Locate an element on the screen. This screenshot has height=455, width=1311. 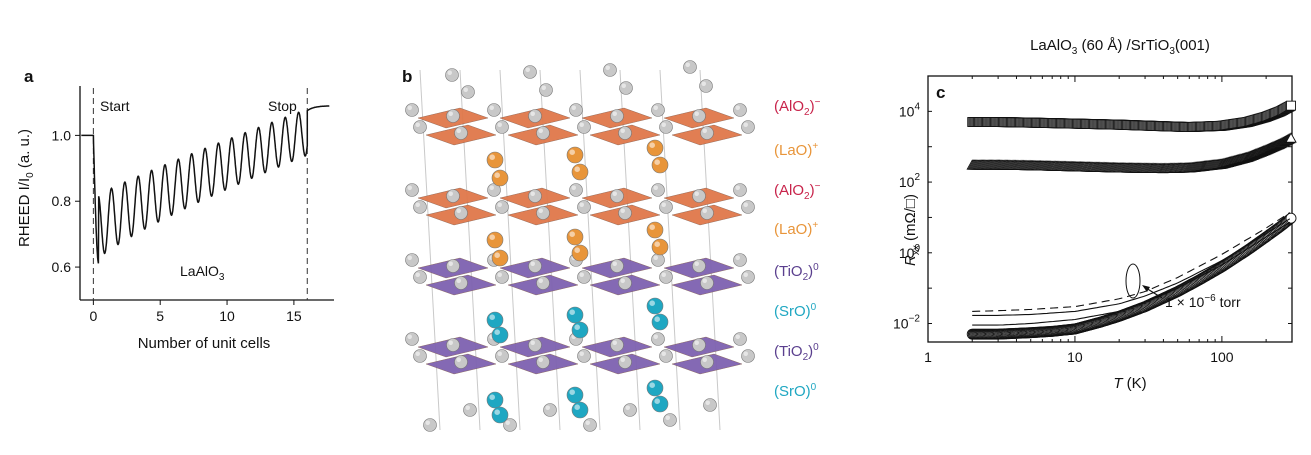
x-tick-label: 15 is located at coordinates (294, 316).